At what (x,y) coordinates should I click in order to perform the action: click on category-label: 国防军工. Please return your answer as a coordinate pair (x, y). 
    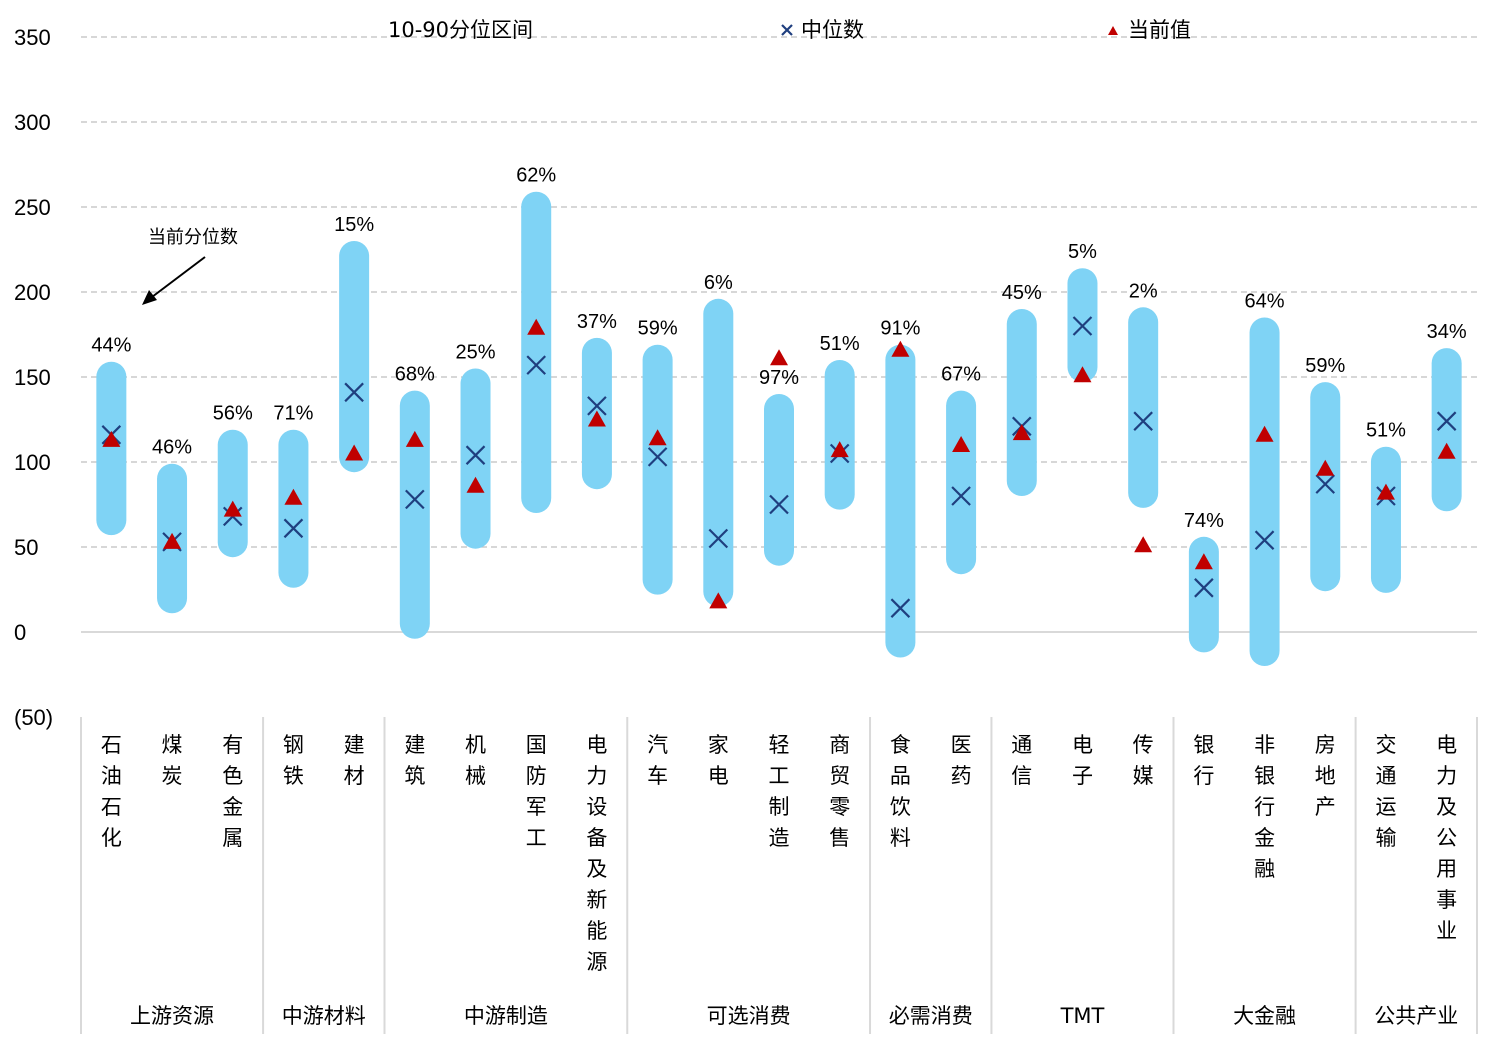
    Looking at the image, I should click on (536, 791).